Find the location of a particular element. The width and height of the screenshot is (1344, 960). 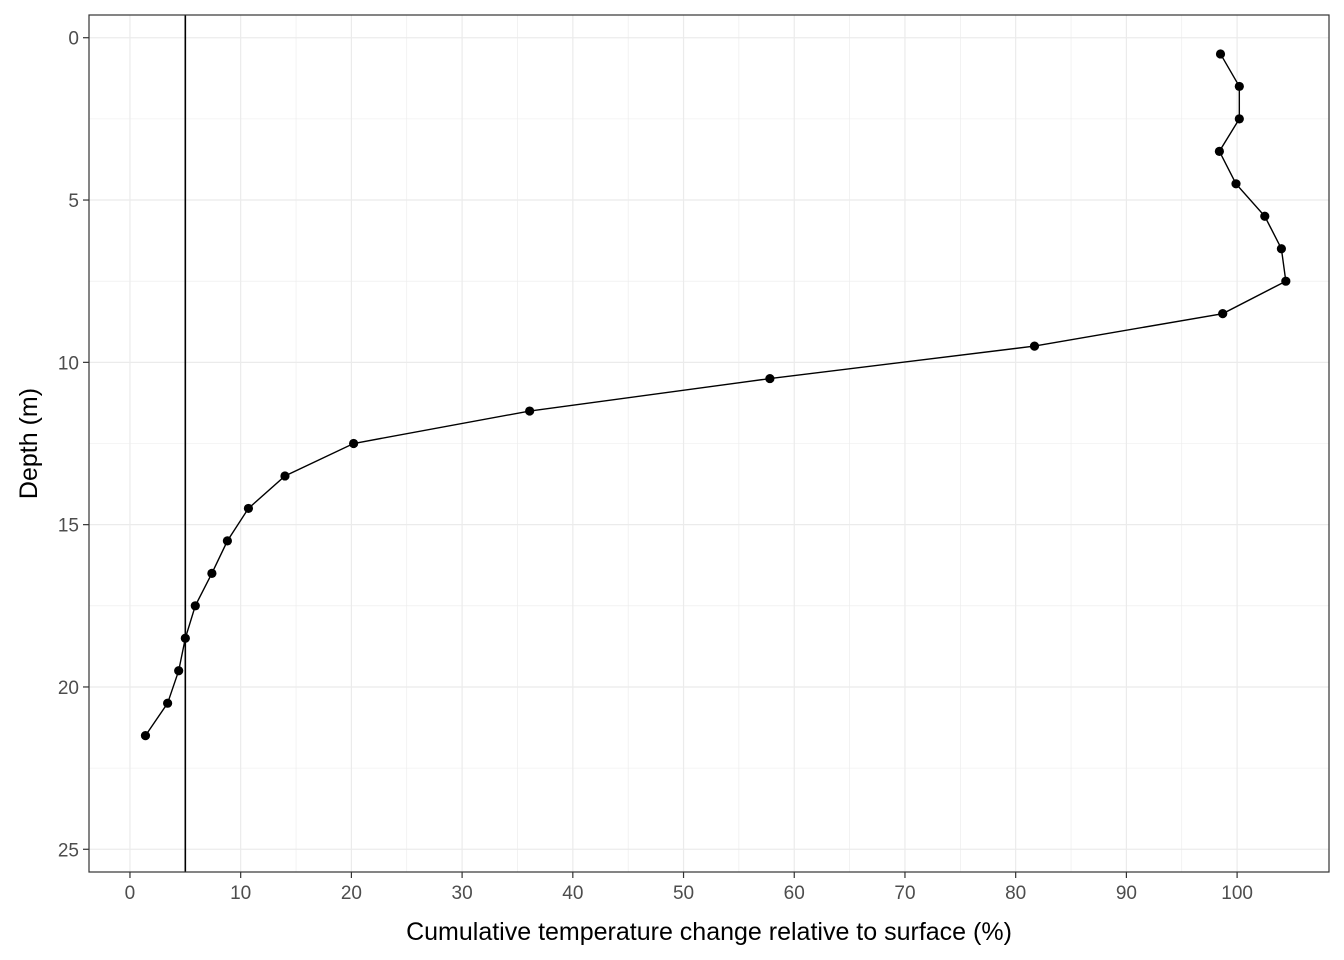

x-tick-label: 80 is located at coordinates (1015, 893).